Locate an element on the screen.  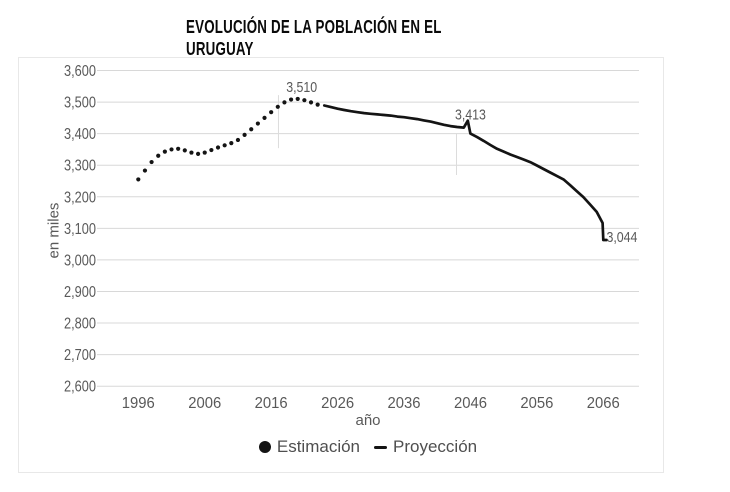
y-tick-label-3600: 3,600 is located at coordinates (80, 71).